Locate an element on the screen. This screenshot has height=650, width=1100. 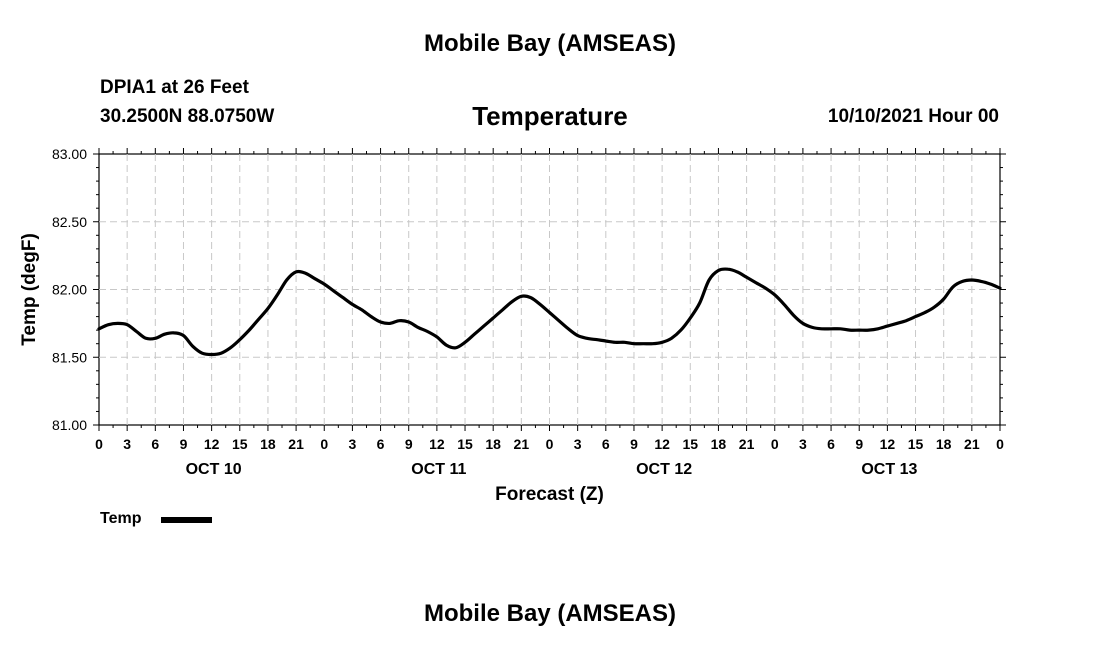
series-line-temp is located at coordinates (549, 312).